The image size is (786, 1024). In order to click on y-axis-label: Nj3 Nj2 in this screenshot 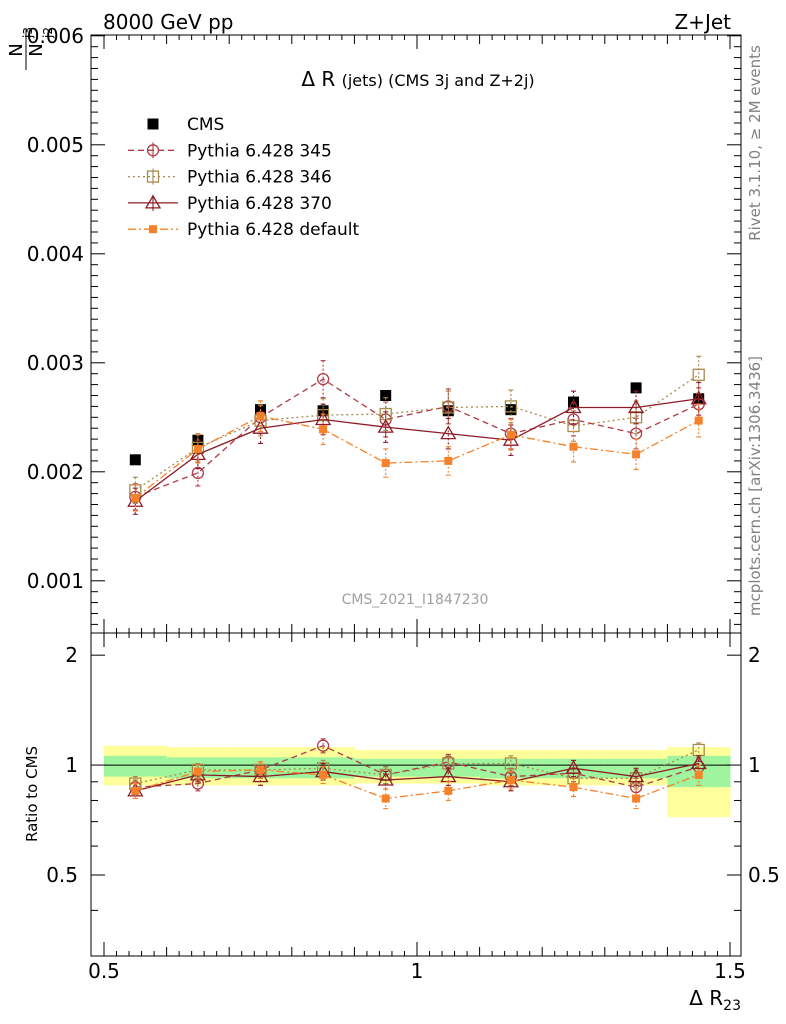, I will do `click(30, 48)`.